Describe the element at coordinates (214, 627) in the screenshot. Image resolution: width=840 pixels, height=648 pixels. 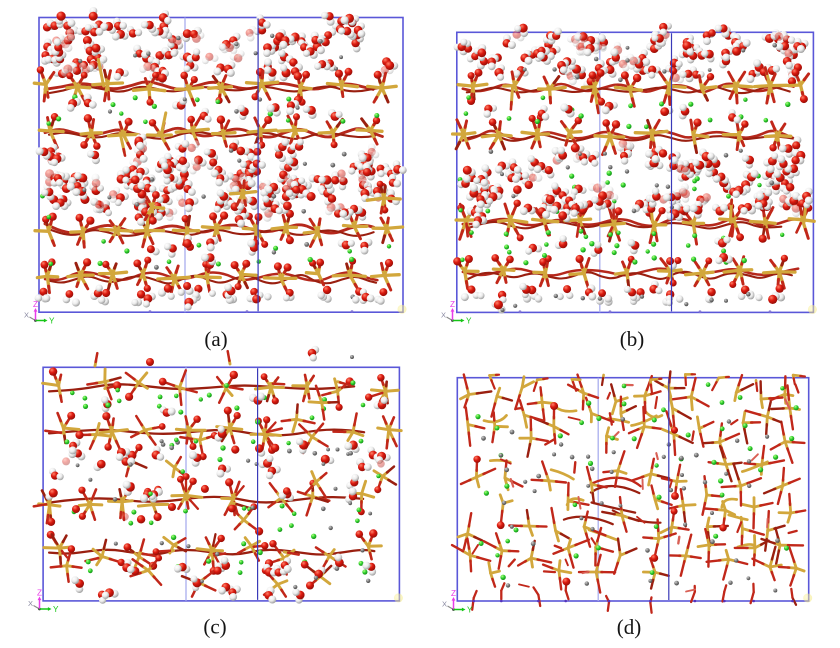
I see `svg-text: (c)` at that location.